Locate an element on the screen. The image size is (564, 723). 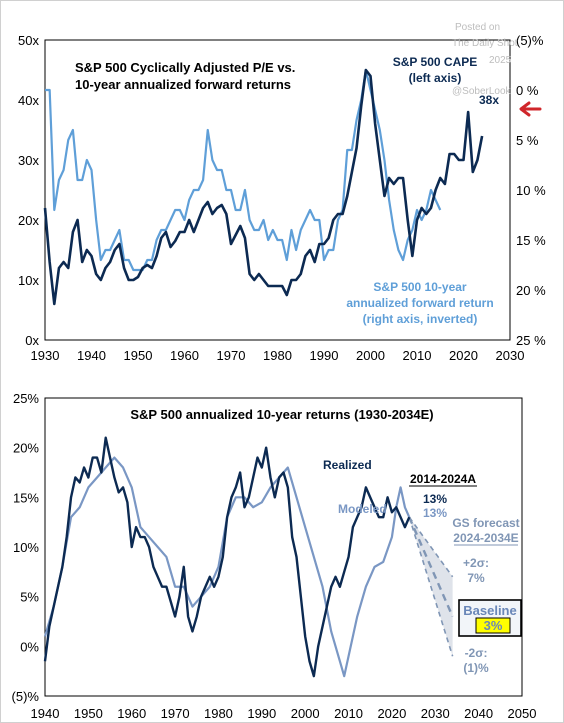
baseline-highlight is located at coordinates (493, 625).